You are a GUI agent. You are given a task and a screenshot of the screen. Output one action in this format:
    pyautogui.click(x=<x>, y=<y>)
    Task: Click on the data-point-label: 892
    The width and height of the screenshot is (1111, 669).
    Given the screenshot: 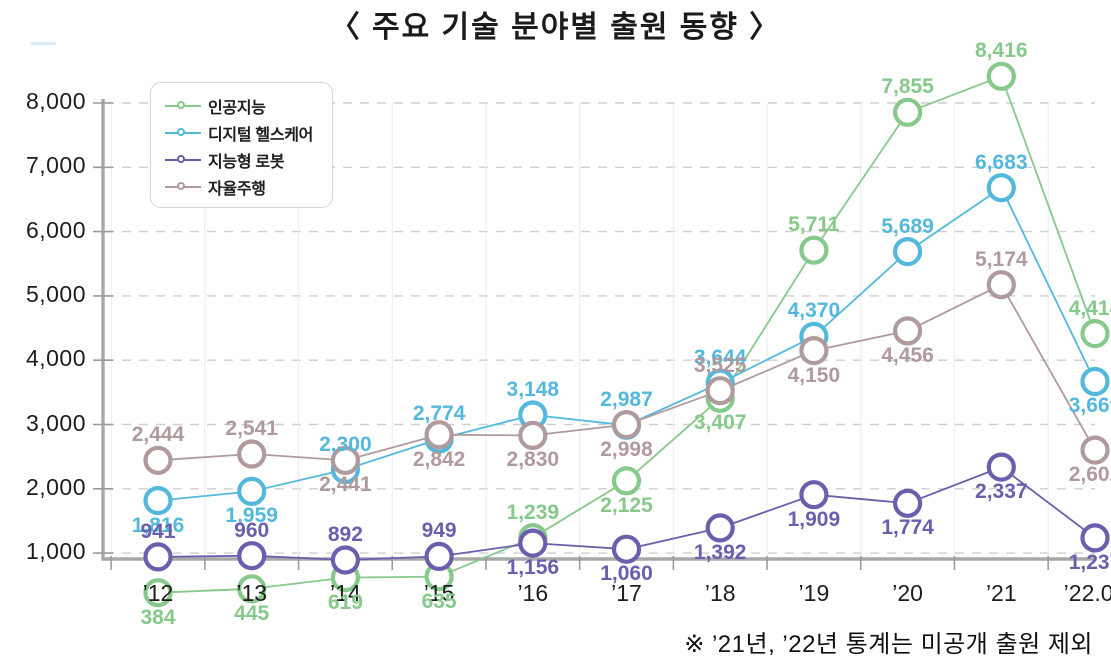 What is the action you would take?
    pyautogui.click(x=345, y=535)
    